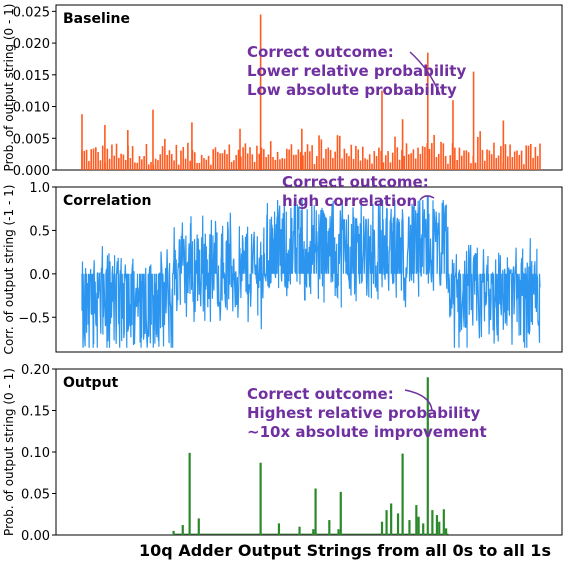 This screenshot has height=569, width=568. Describe the element at coordinates (34, 318) in the screenshot. I see `y-tick-label: −0.5` at that location.